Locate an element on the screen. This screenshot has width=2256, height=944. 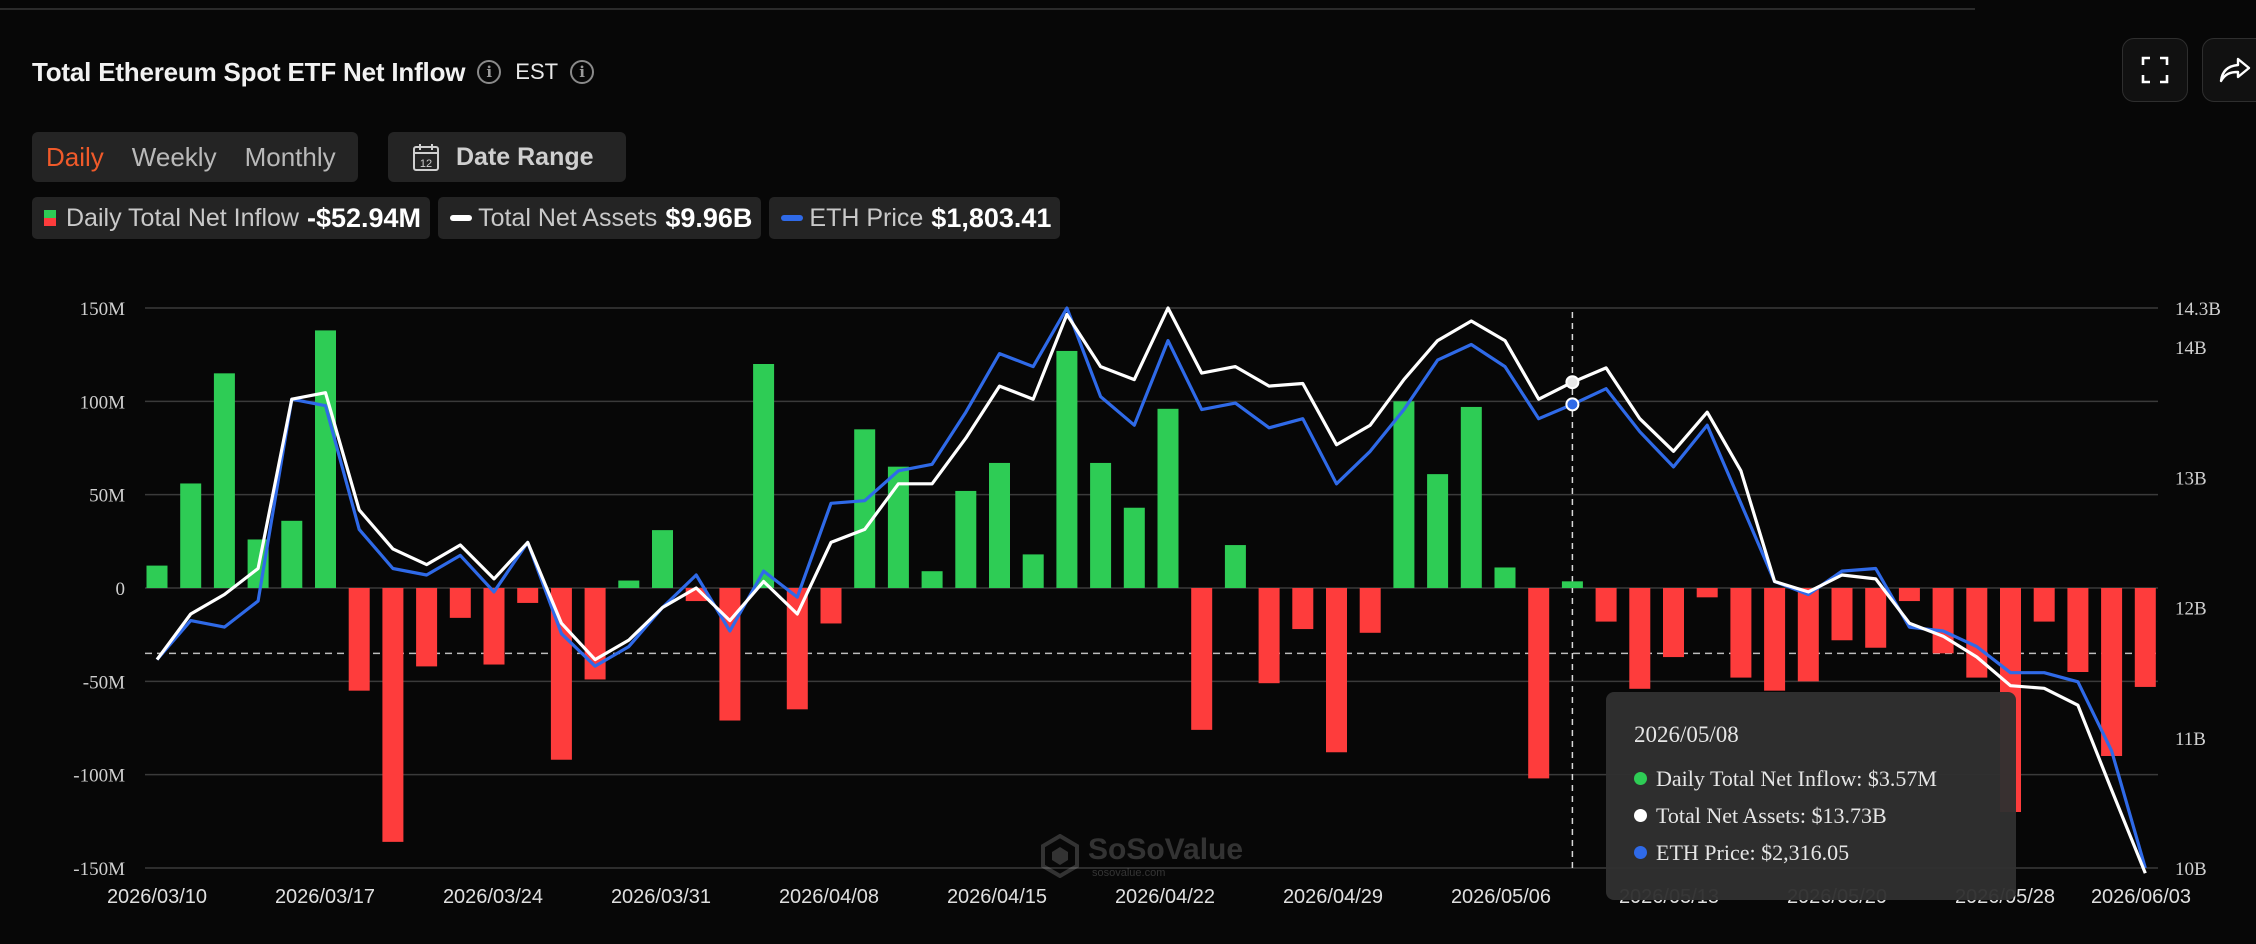
x-tick-label: 2026/03/17 is located at coordinates (325, 897).